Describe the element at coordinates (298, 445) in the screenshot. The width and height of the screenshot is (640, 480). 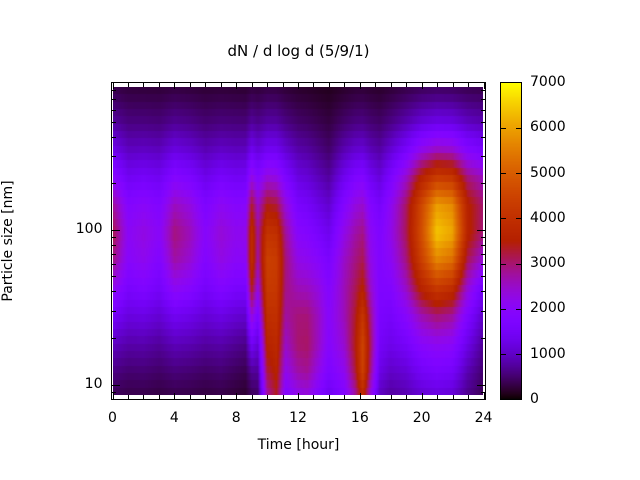
I see `x-axis-label: Time [hour]` at that location.